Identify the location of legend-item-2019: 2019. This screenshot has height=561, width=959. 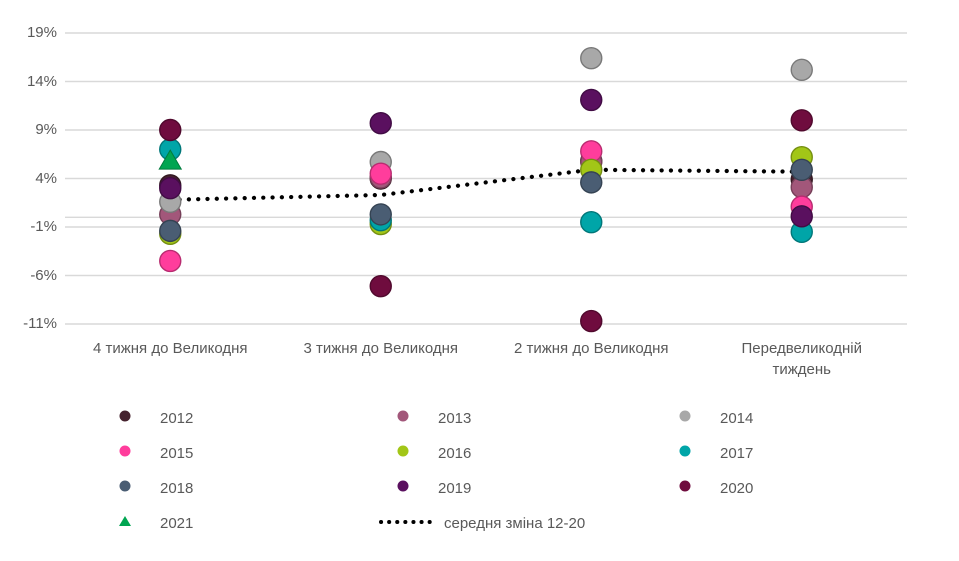
(433, 488).